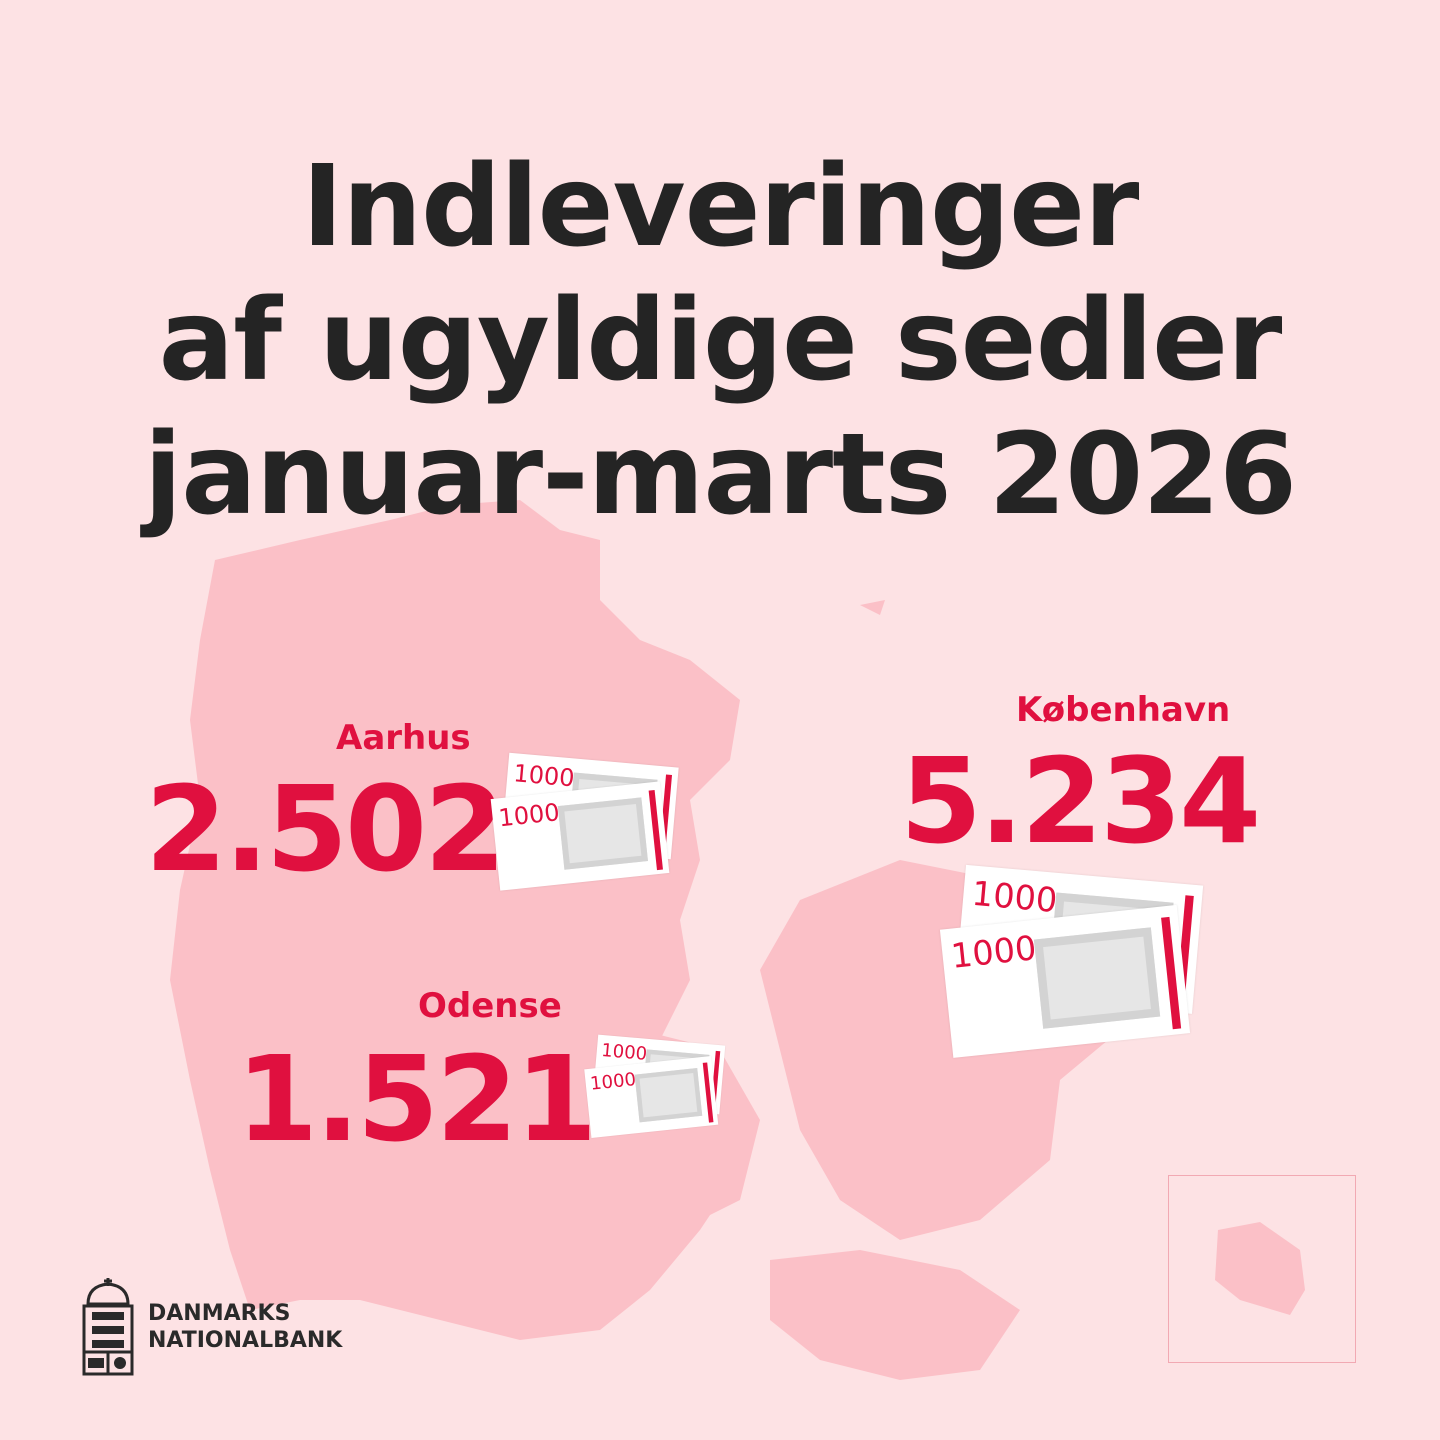 This screenshot has width=1440, height=1440. I want to click on title-line-1: Indleveringer, so click(720, 207).